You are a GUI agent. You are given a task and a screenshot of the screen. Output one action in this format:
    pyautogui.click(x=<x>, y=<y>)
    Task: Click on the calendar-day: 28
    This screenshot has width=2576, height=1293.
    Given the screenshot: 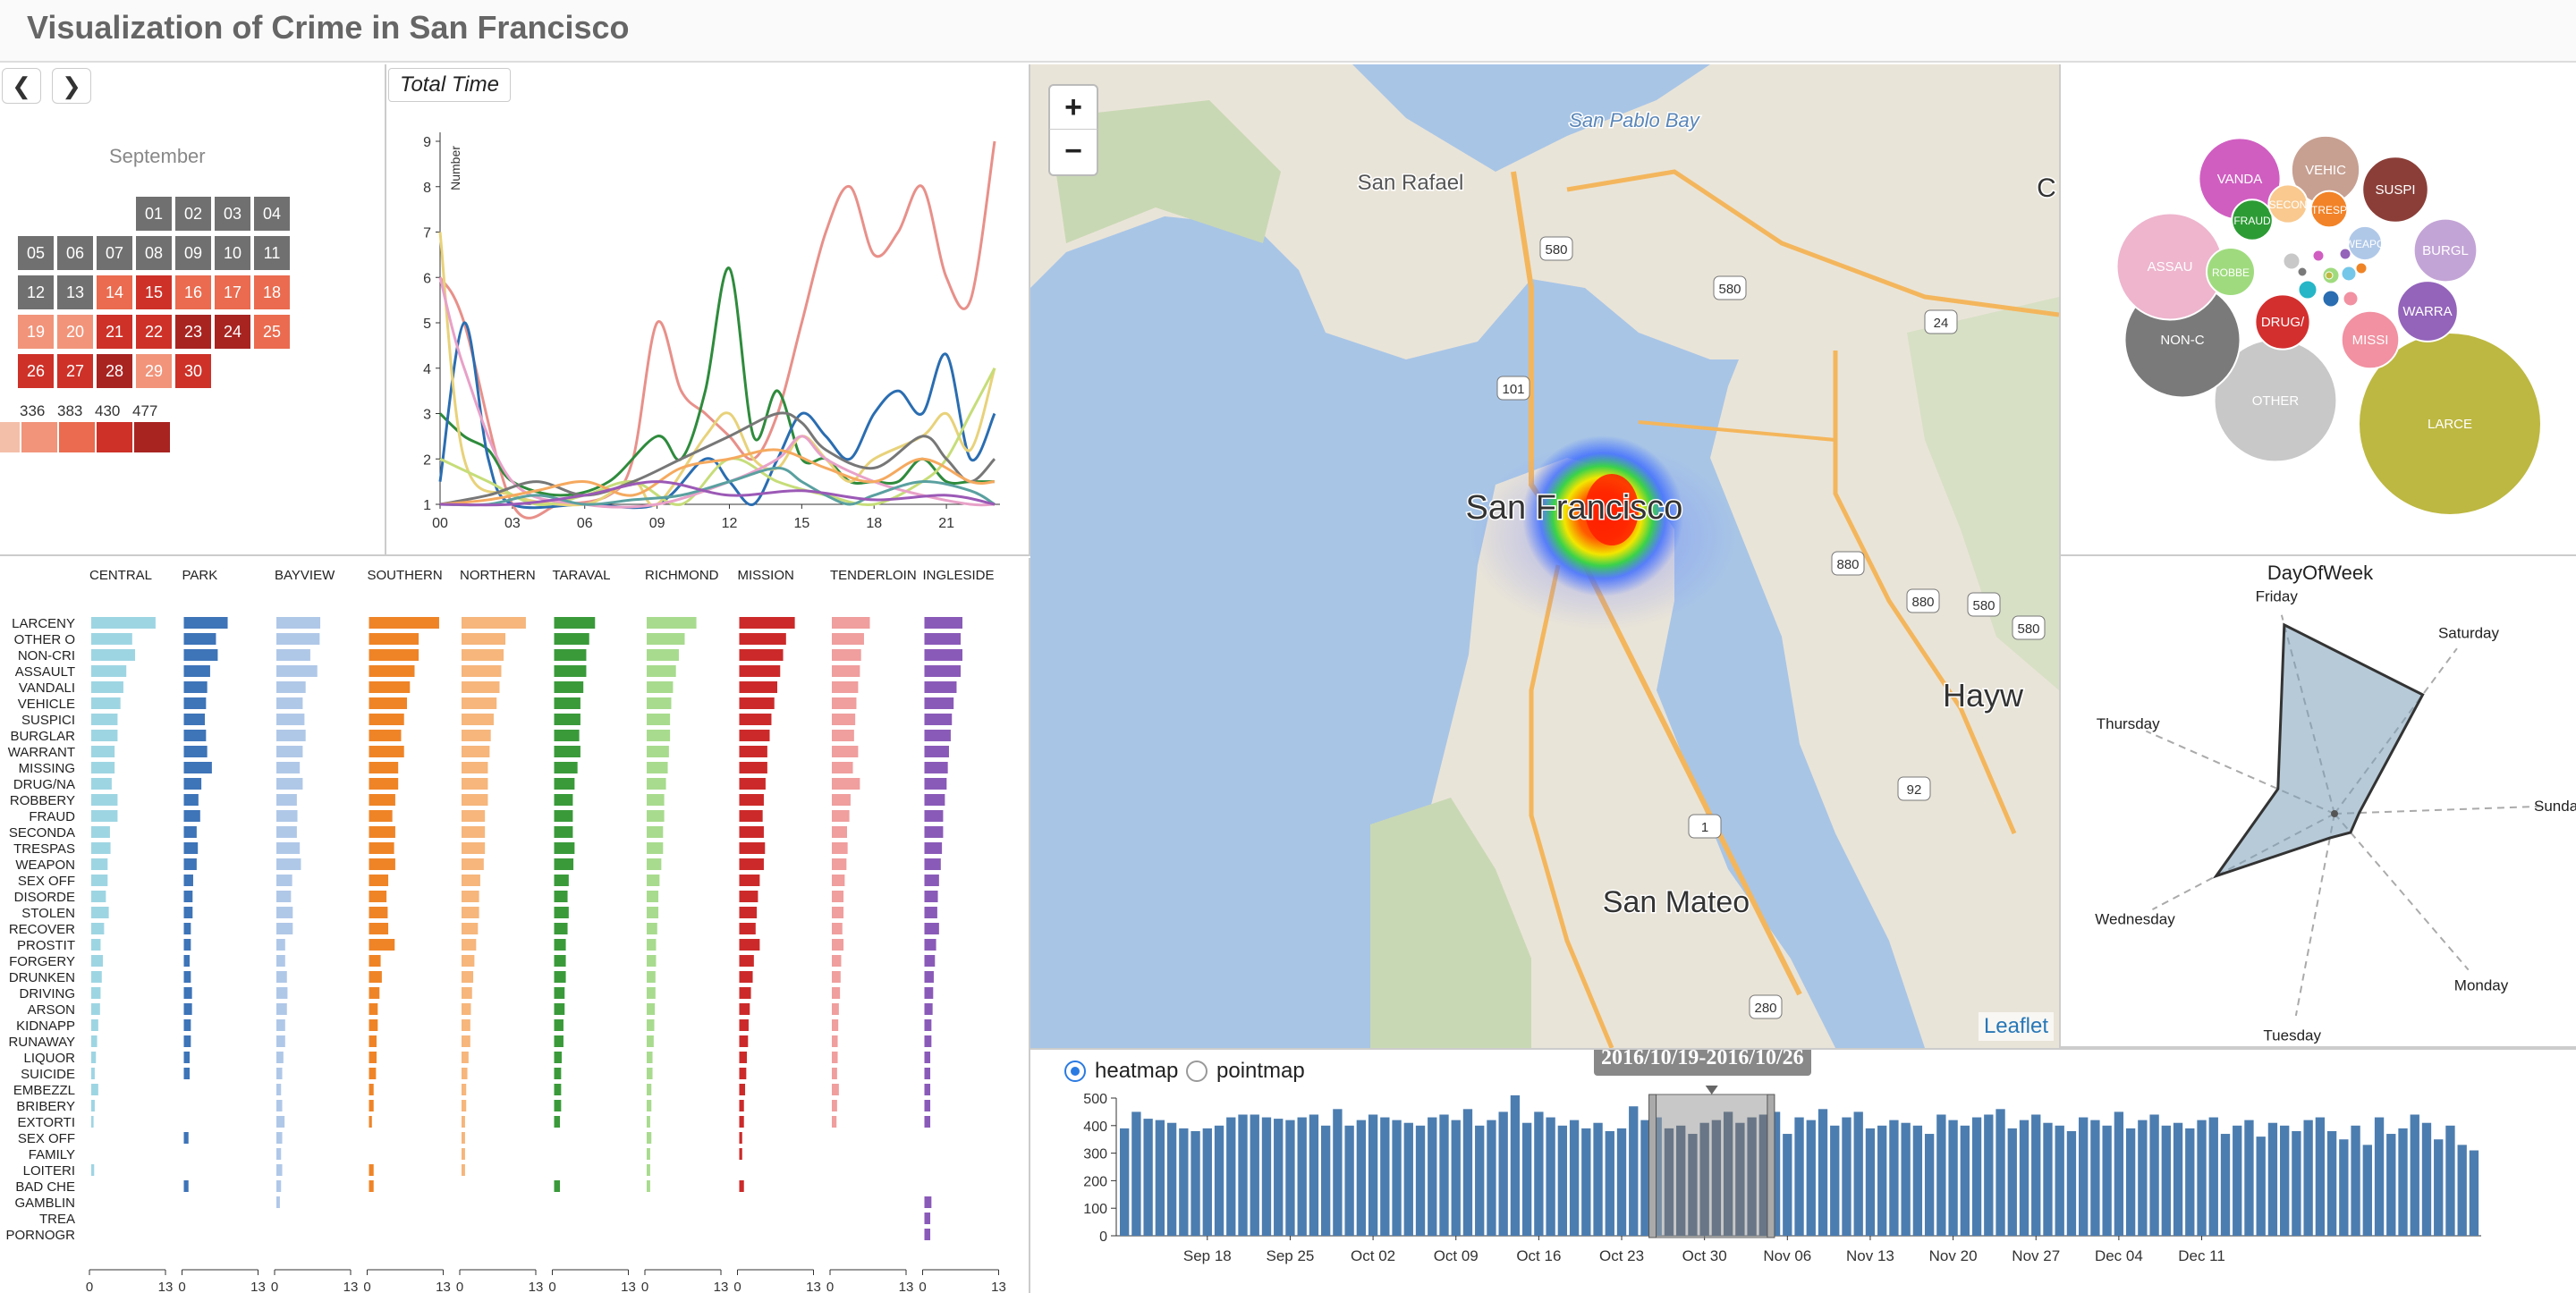 What is the action you would take?
    pyautogui.click(x=114, y=371)
    